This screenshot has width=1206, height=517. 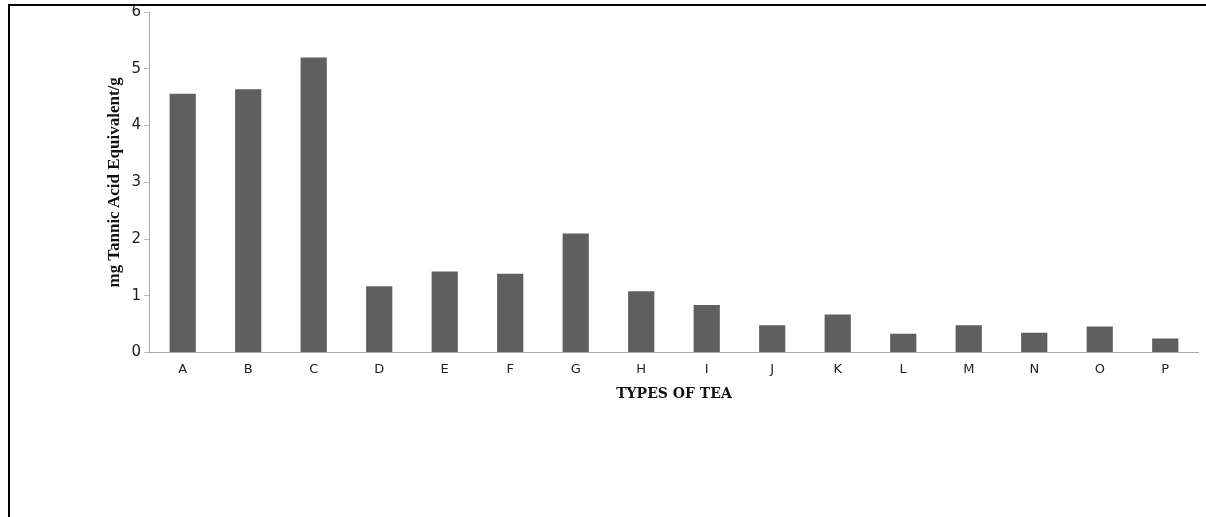 What do you see at coordinates (510, 368) in the screenshot?
I see `x-tick-label: F` at bounding box center [510, 368].